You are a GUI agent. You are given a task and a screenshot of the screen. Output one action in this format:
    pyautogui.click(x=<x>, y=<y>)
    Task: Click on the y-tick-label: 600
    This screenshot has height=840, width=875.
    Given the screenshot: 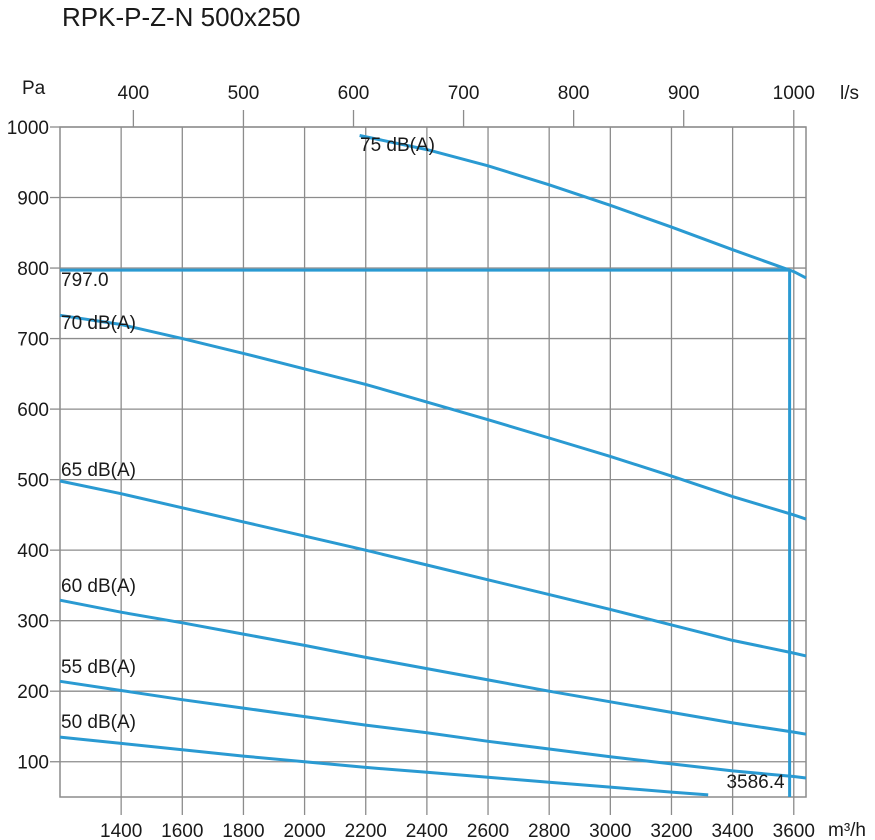 What is the action you would take?
    pyautogui.click(x=33, y=410)
    